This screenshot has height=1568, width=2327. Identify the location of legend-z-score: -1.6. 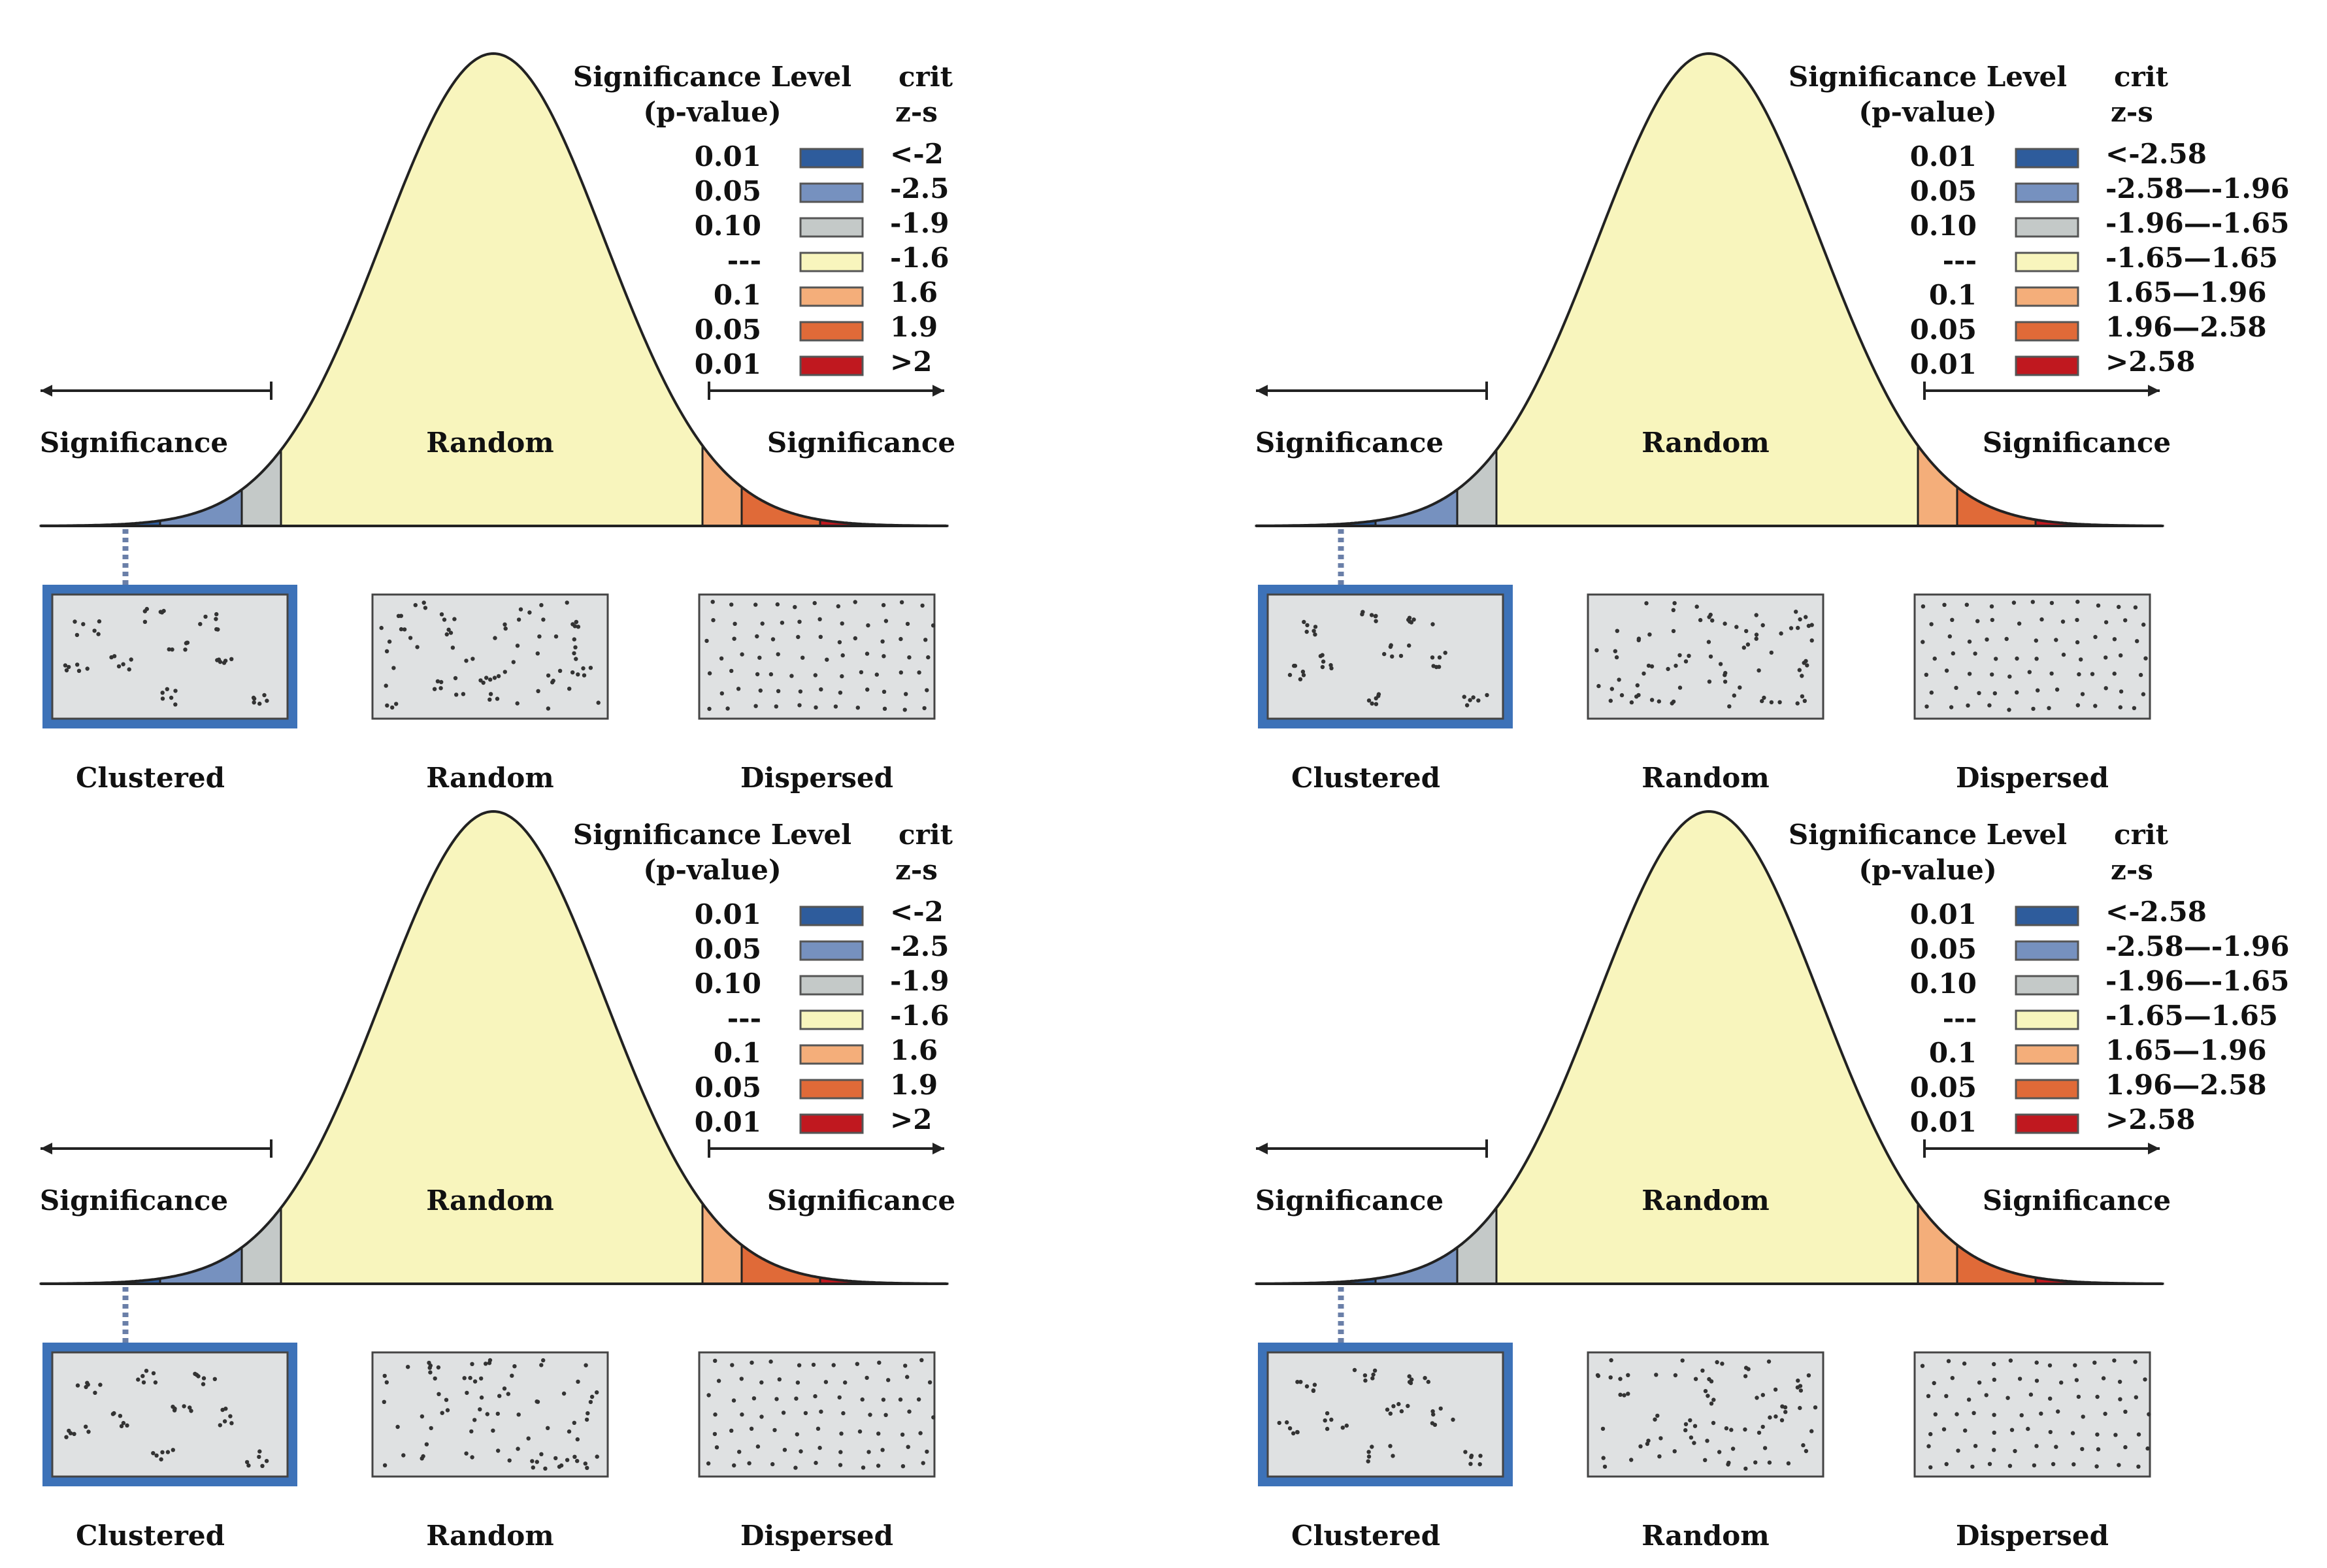
(920, 258).